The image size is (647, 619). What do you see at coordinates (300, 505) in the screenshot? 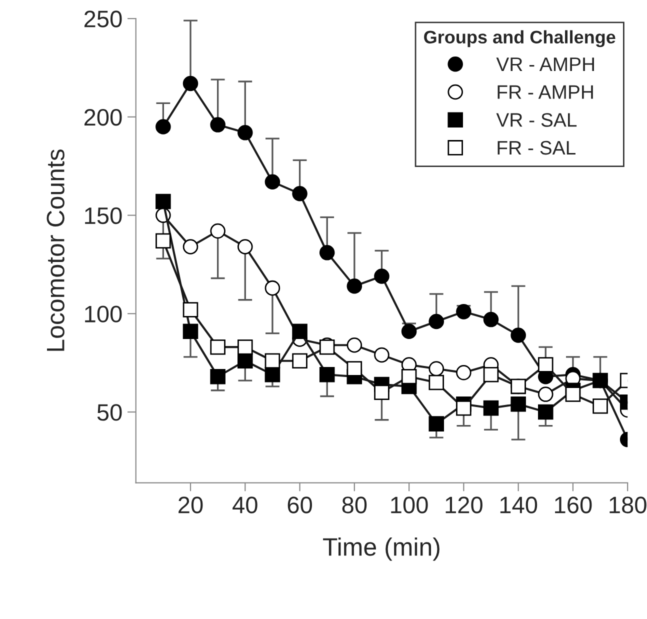
I see `x-tick-label: 60` at bounding box center [300, 505].